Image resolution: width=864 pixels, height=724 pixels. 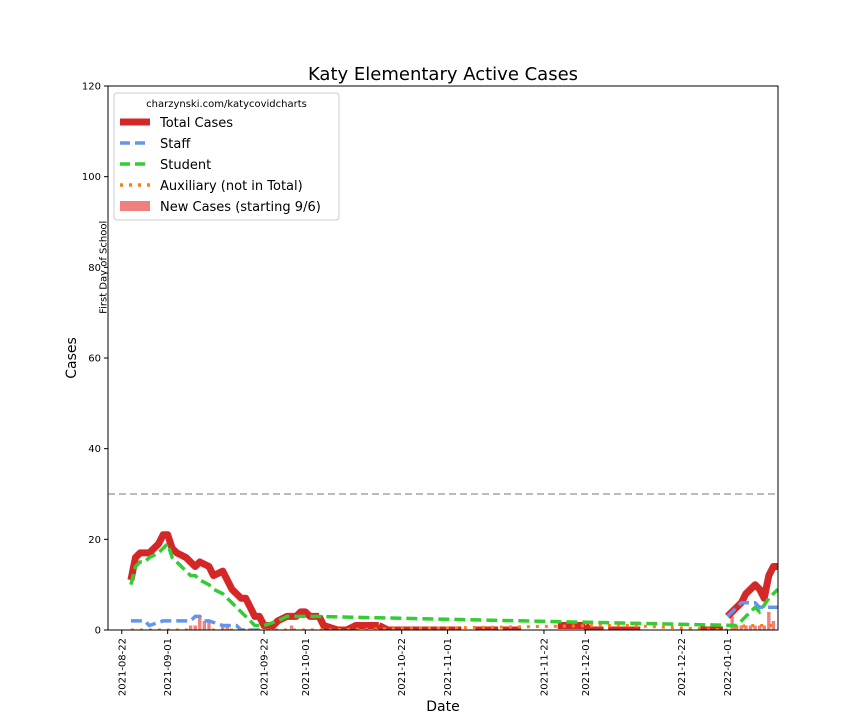 What do you see at coordinates (454, 627) in the screenshot?
I see `auxiliary-line` at bounding box center [454, 627].